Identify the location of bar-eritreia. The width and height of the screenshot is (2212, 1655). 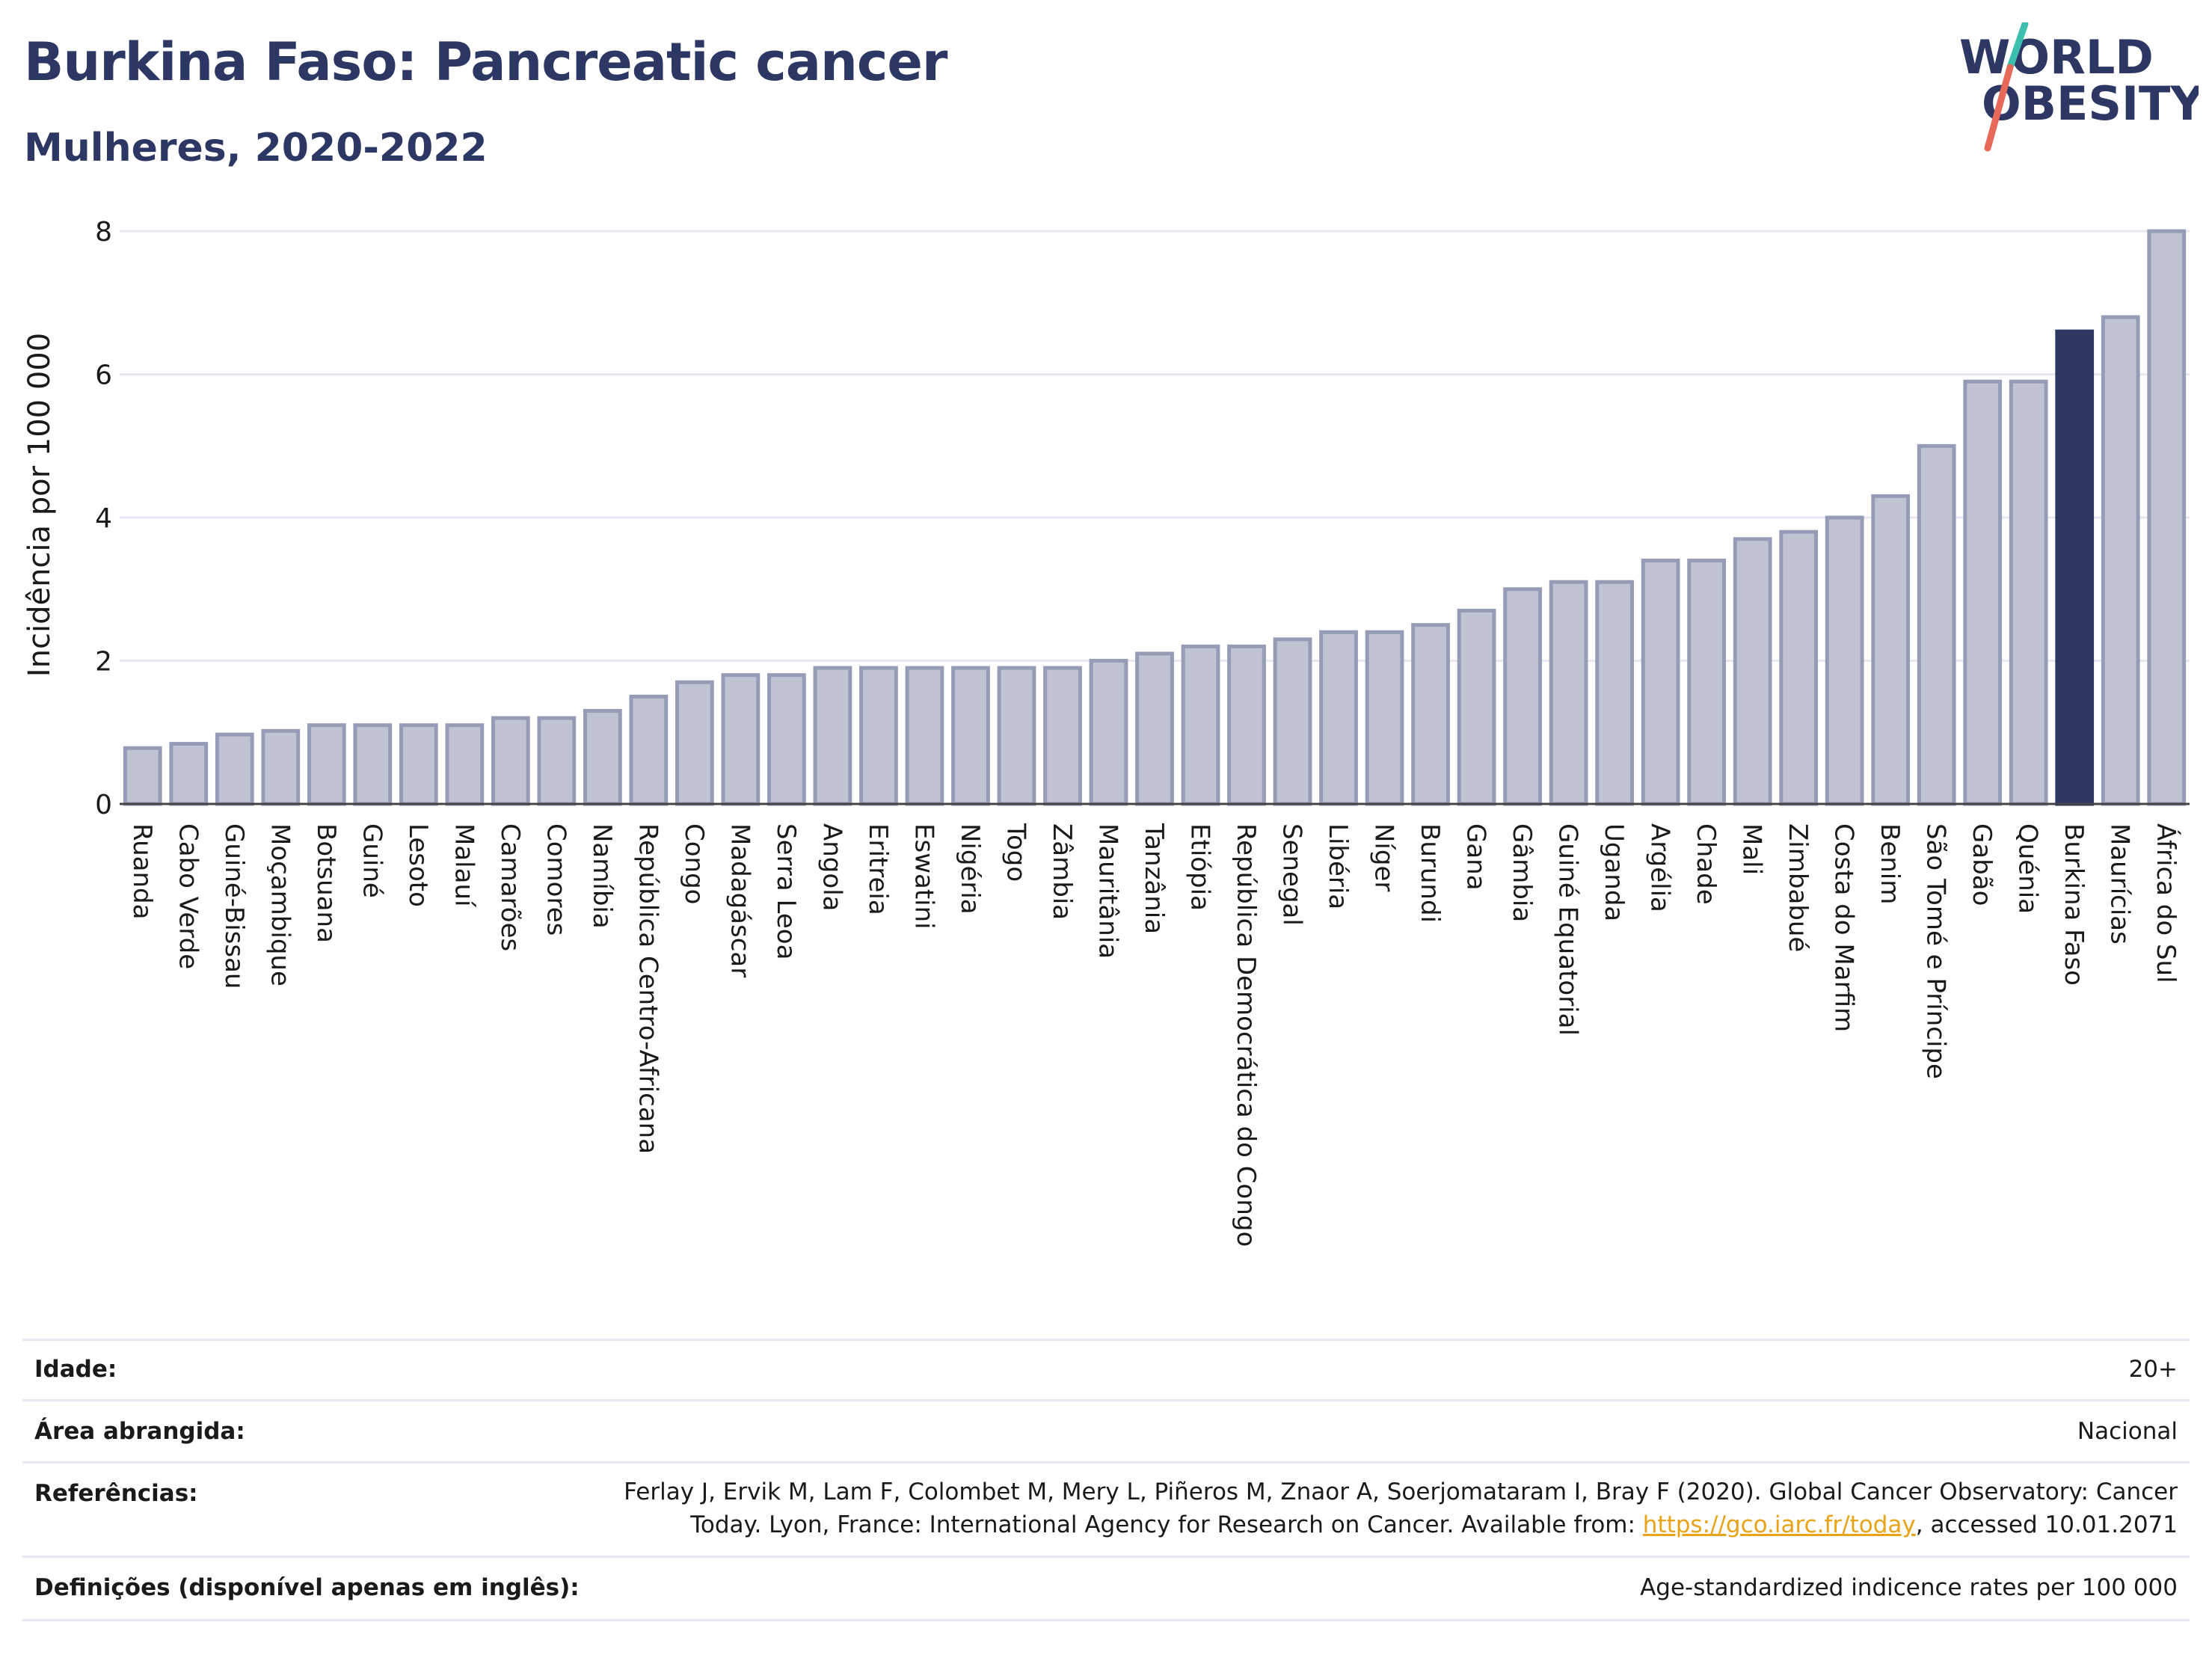
(878, 736).